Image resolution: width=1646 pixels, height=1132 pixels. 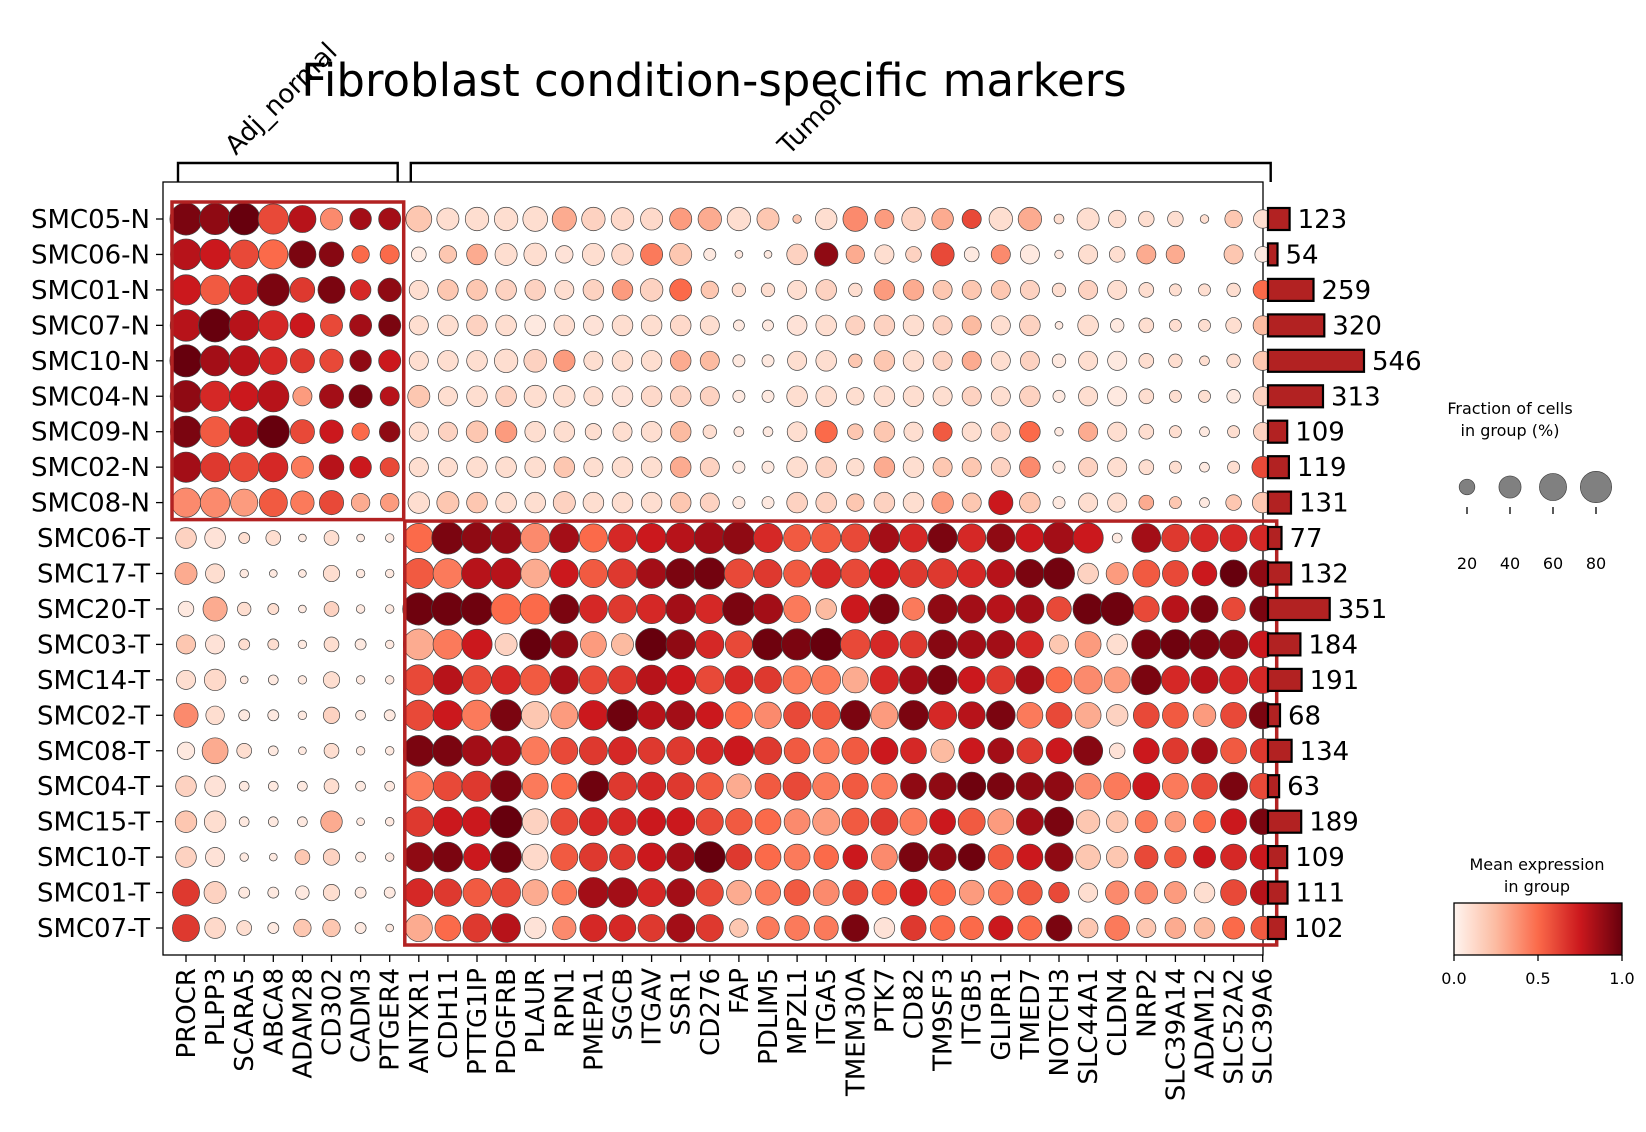 I want to click on dot-SMC10-N-PROCR, so click(x=186, y=361).